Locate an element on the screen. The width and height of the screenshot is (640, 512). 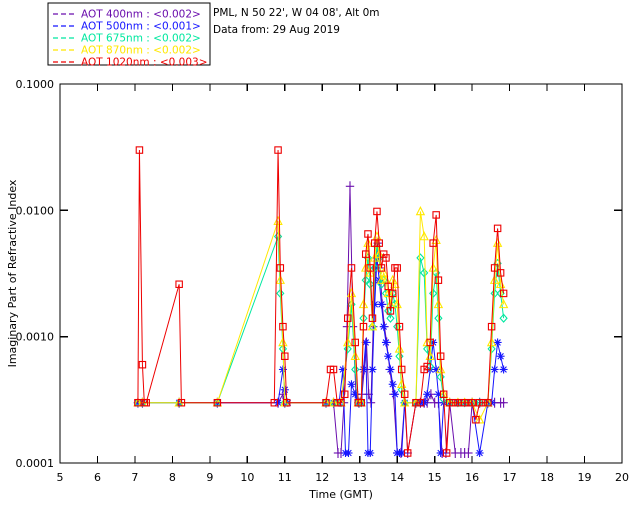
x-tick-label: 6 is located at coordinates (97, 477).